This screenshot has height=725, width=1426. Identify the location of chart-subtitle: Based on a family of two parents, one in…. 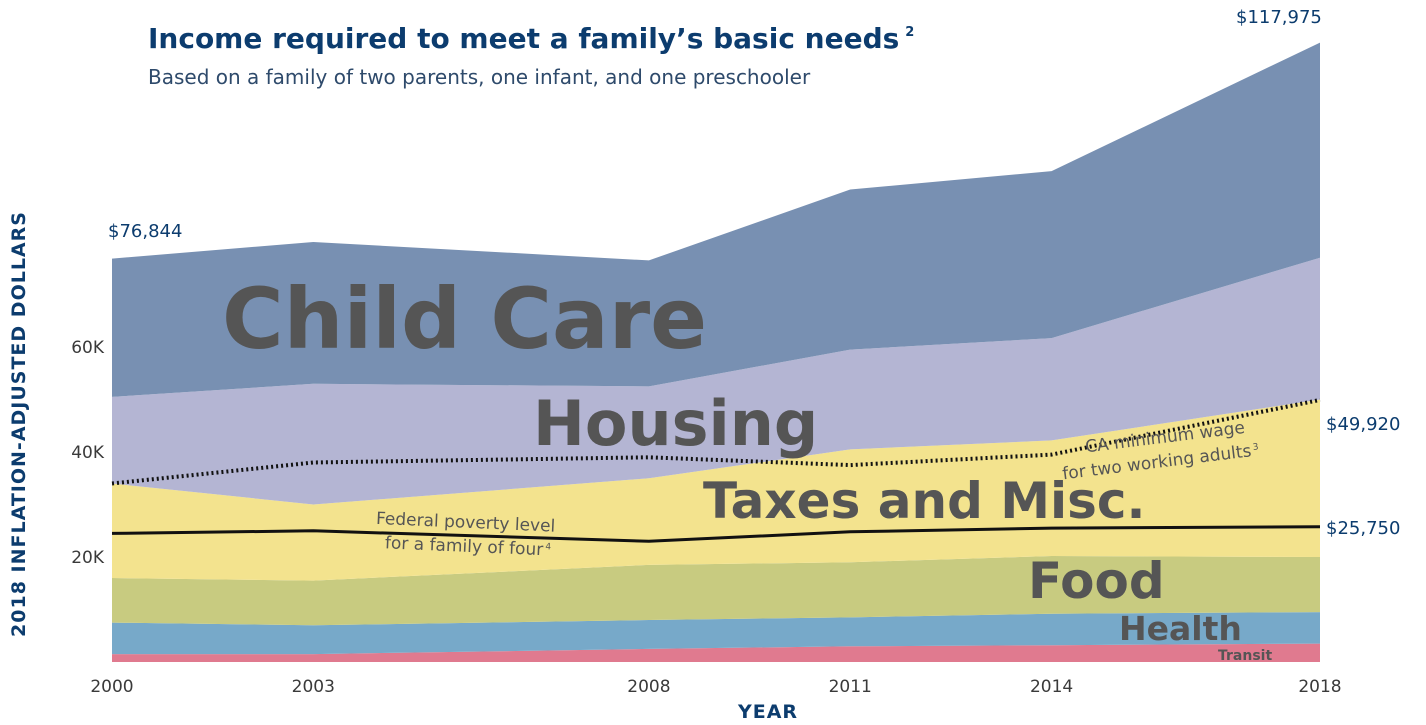
(479, 77).